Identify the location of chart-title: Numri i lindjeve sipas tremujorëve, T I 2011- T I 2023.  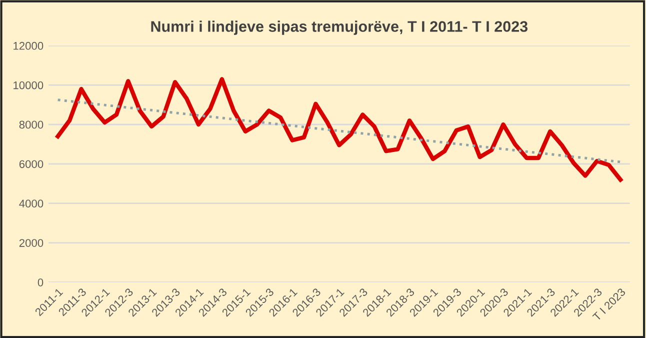
(339, 27).